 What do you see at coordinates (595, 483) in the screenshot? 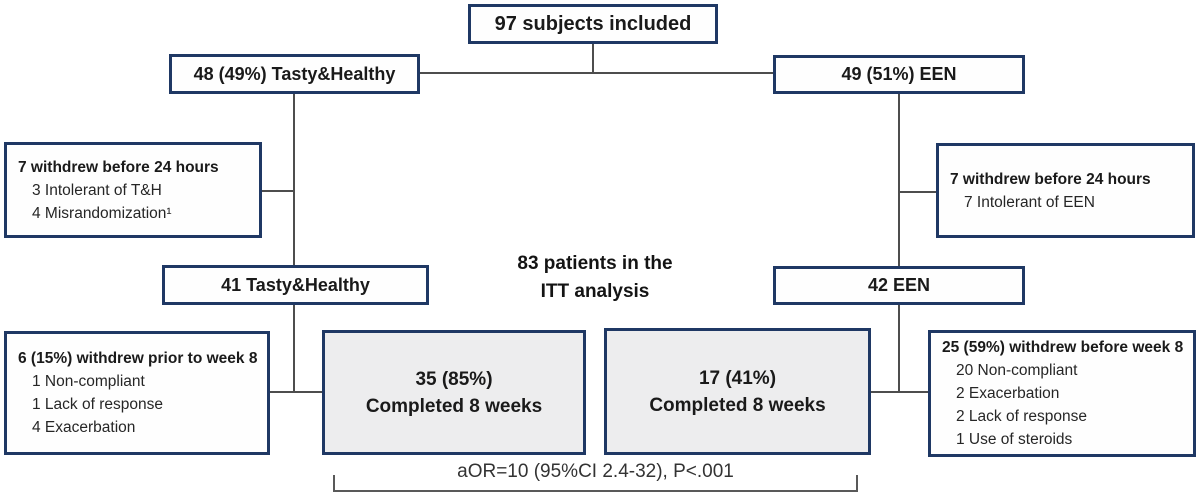
I see `comparison-bracket` at bounding box center [595, 483].